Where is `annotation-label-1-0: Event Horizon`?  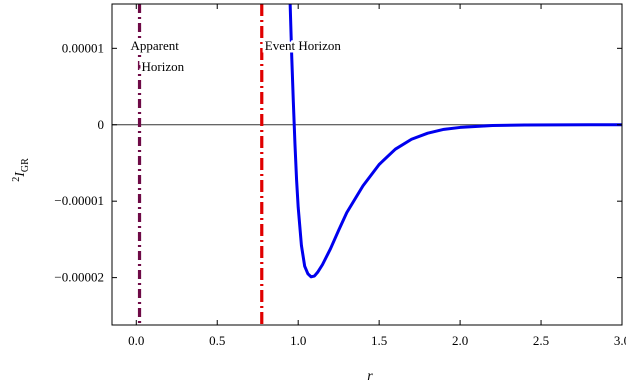
annotation-label-1-0: Event Horizon is located at coordinates (303, 45).